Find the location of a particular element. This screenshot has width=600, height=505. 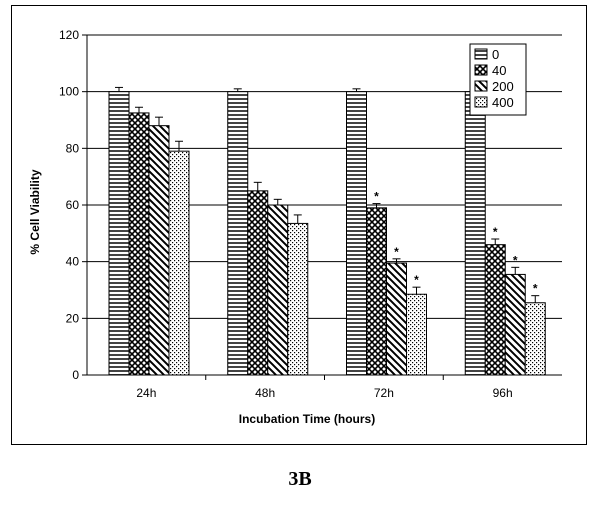

x-tick-label: 48h is located at coordinates (265, 393).